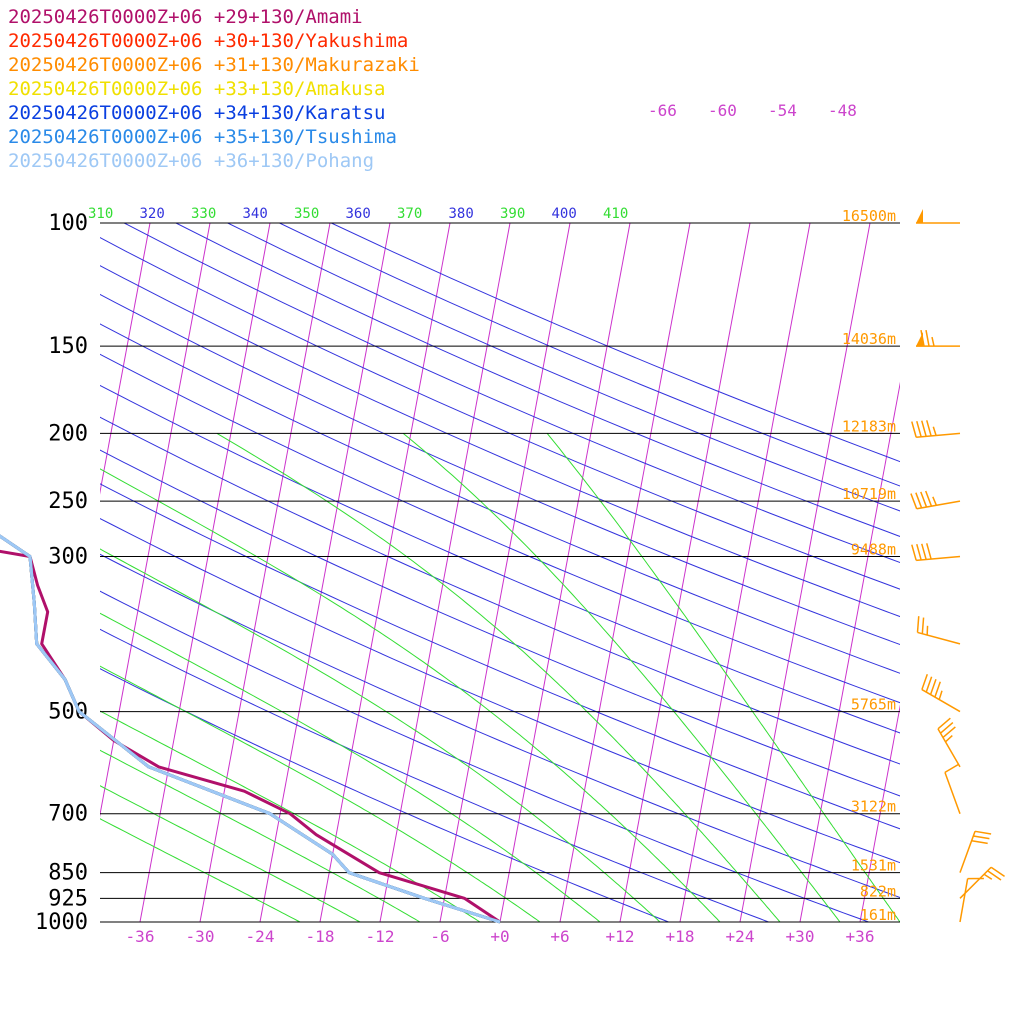 Image resolution: width=1024 pixels, height=1024 pixels. I want to click on pressure-label: 250, so click(68, 501).